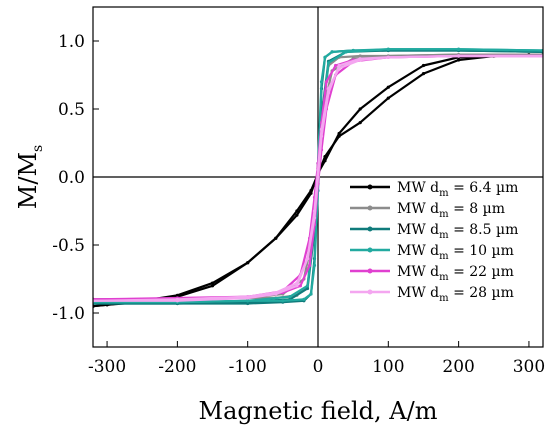  I want to click on x-tick-label: -300, so click(107, 367).